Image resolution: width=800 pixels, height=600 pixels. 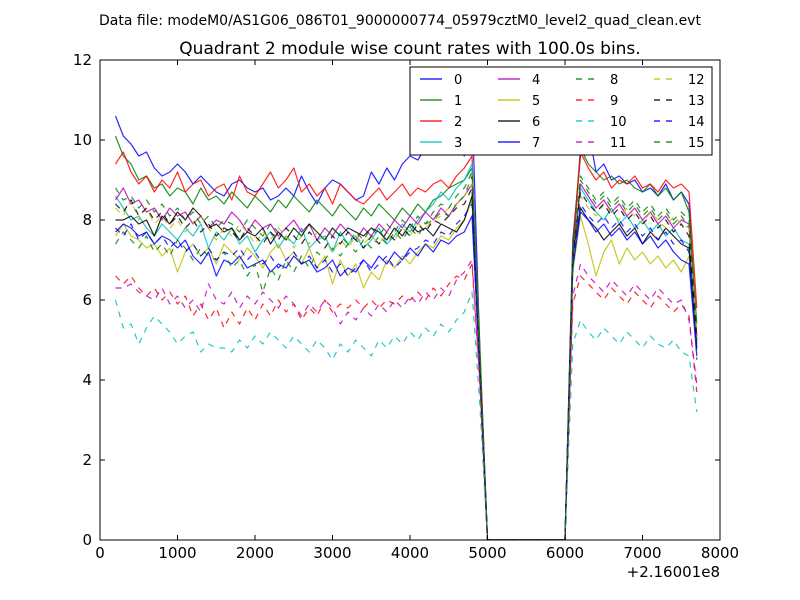 I want to click on legend-label-4: 4, so click(x=536, y=80).